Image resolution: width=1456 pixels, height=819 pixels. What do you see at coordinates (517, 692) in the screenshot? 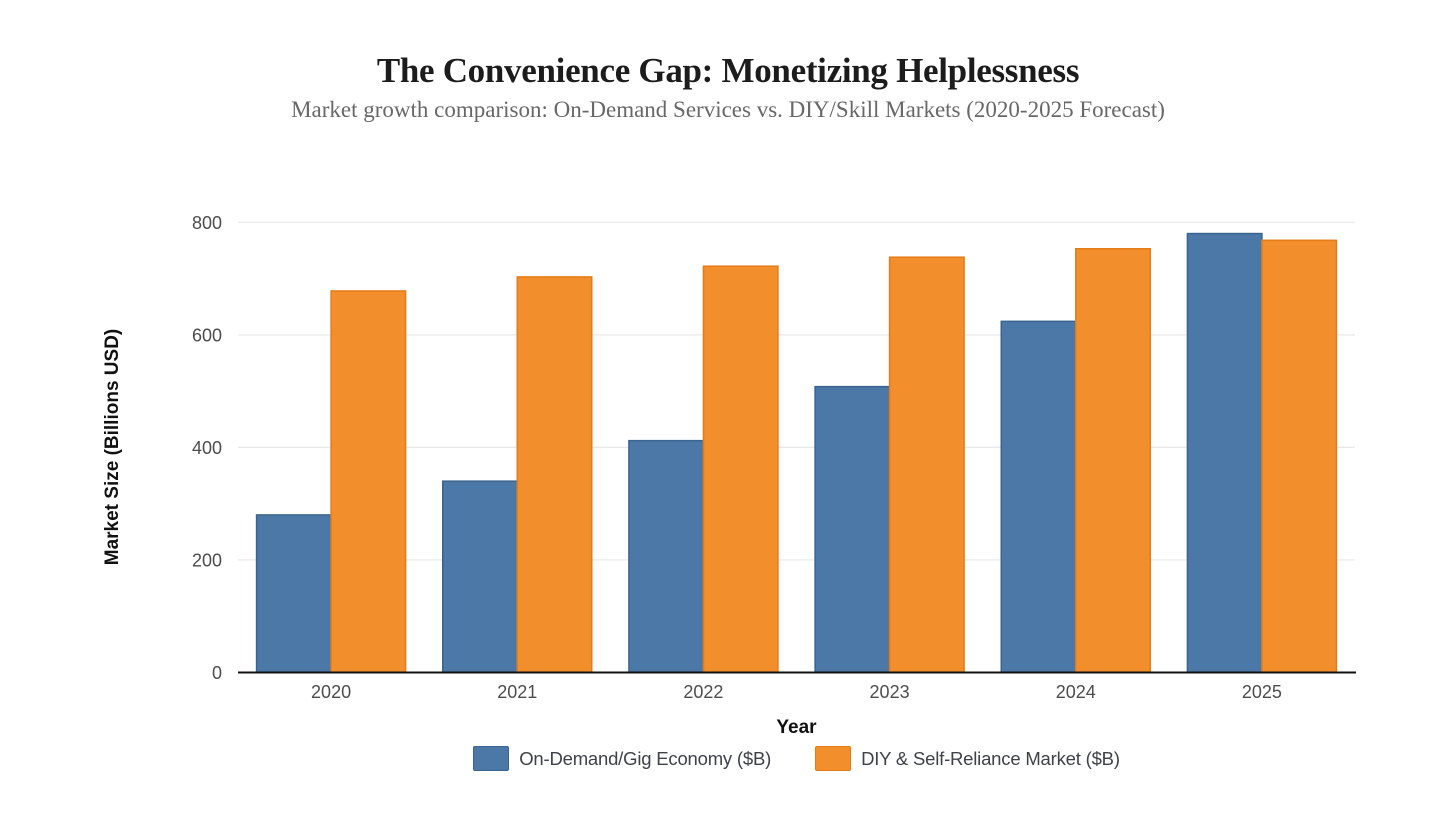
I see `x-tick-label-2021: 2021` at bounding box center [517, 692].